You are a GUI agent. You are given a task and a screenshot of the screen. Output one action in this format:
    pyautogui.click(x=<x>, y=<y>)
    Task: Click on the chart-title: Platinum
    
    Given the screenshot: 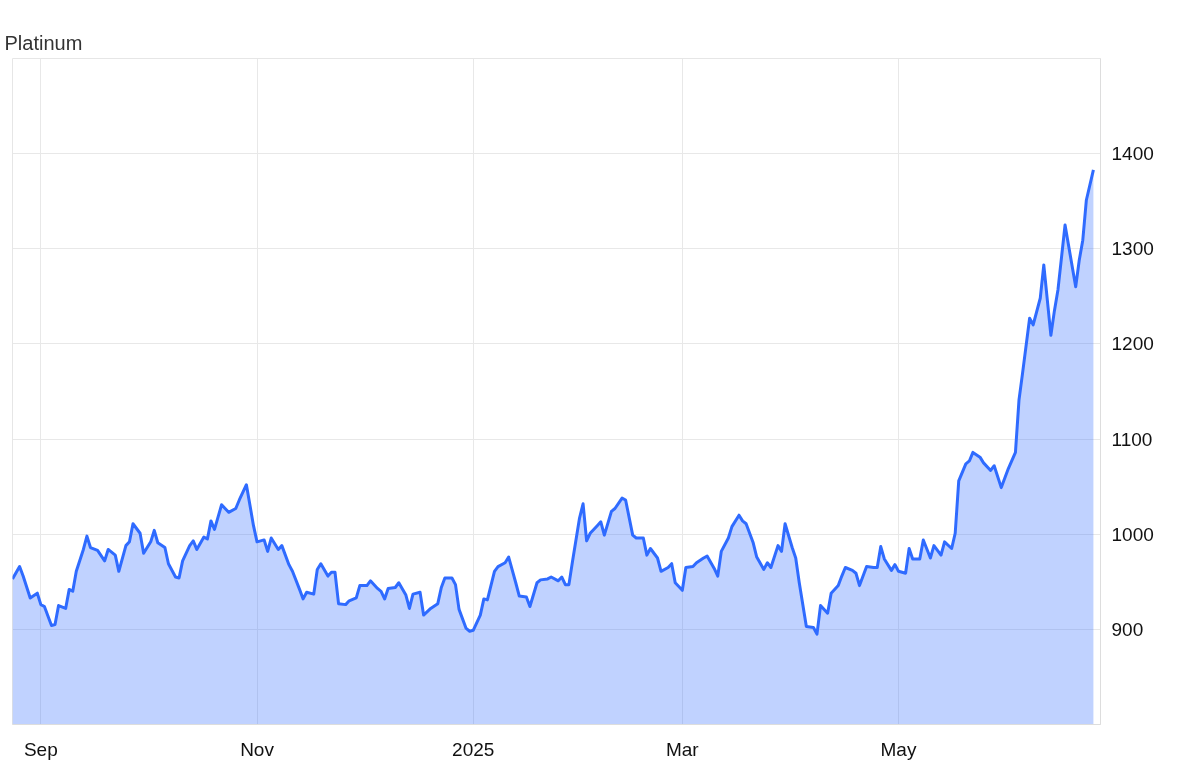 What is the action you would take?
    pyautogui.click(x=43, y=42)
    